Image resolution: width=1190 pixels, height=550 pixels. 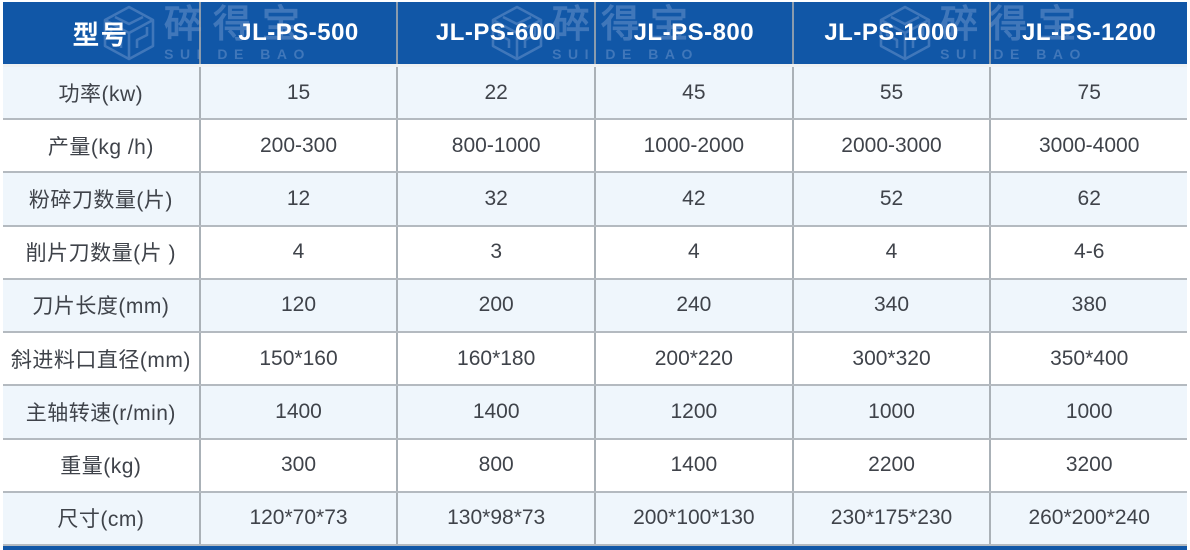 I want to click on cell-value: 52, so click(x=893, y=199).